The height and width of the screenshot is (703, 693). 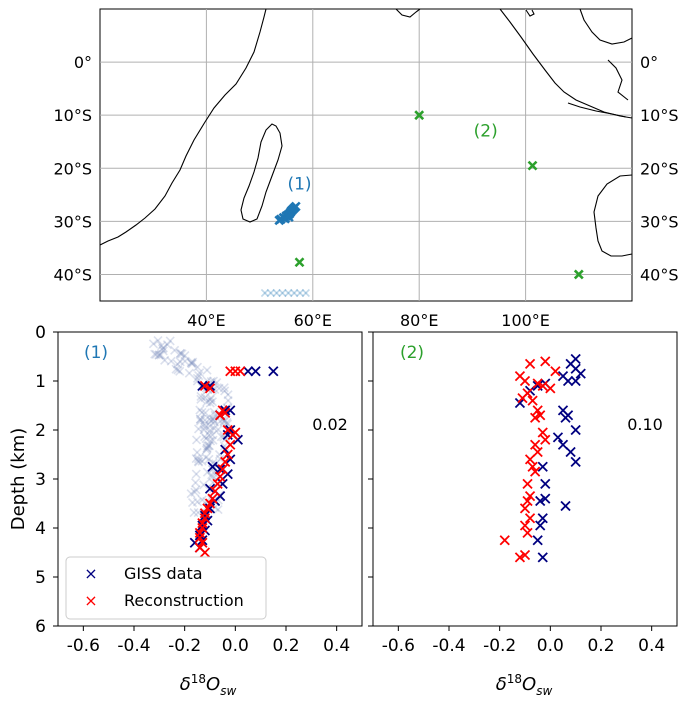 I want to click on africa-coastline, so click(x=183, y=127).